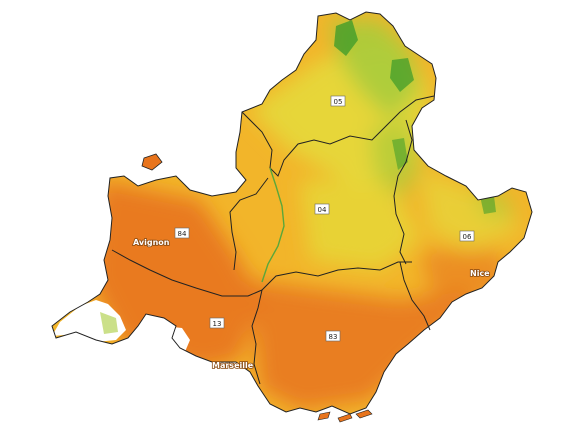  What do you see at coordinates (152, 162) in the screenshot?
I see `enclave-islet` at bounding box center [152, 162].